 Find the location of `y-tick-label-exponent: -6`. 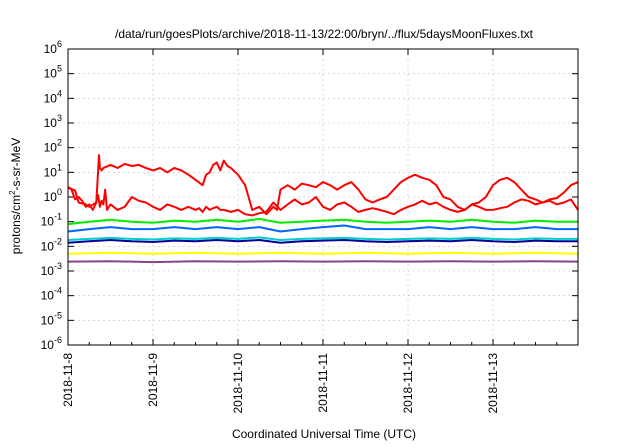

y-tick-label-exponent: -6 is located at coordinates (58, 340).